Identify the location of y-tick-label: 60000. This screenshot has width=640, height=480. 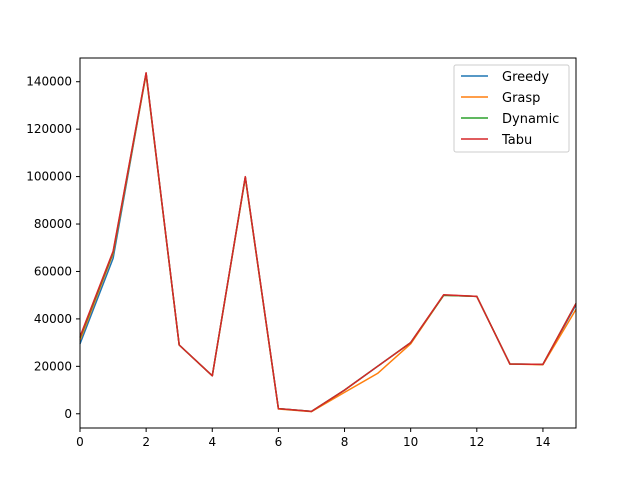
(53, 271).